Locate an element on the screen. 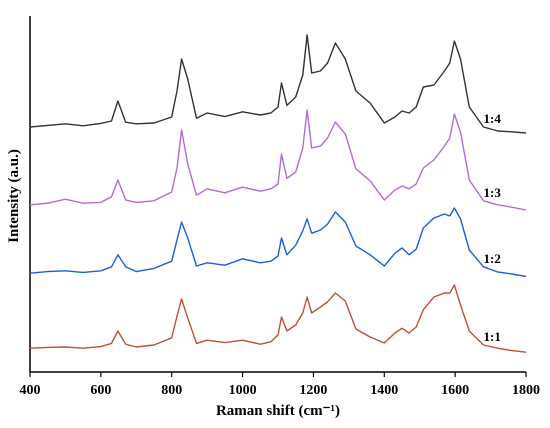 This screenshot has height=428, width=550. y-axis-title: Intensity (a.u.) is located at coordinates (14, 196).